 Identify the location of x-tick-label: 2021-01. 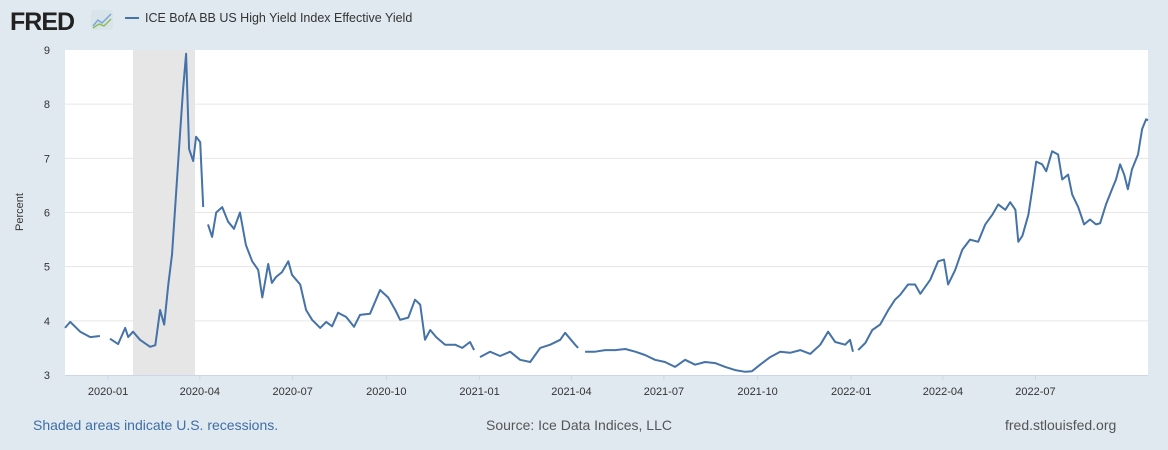
(479, 392).